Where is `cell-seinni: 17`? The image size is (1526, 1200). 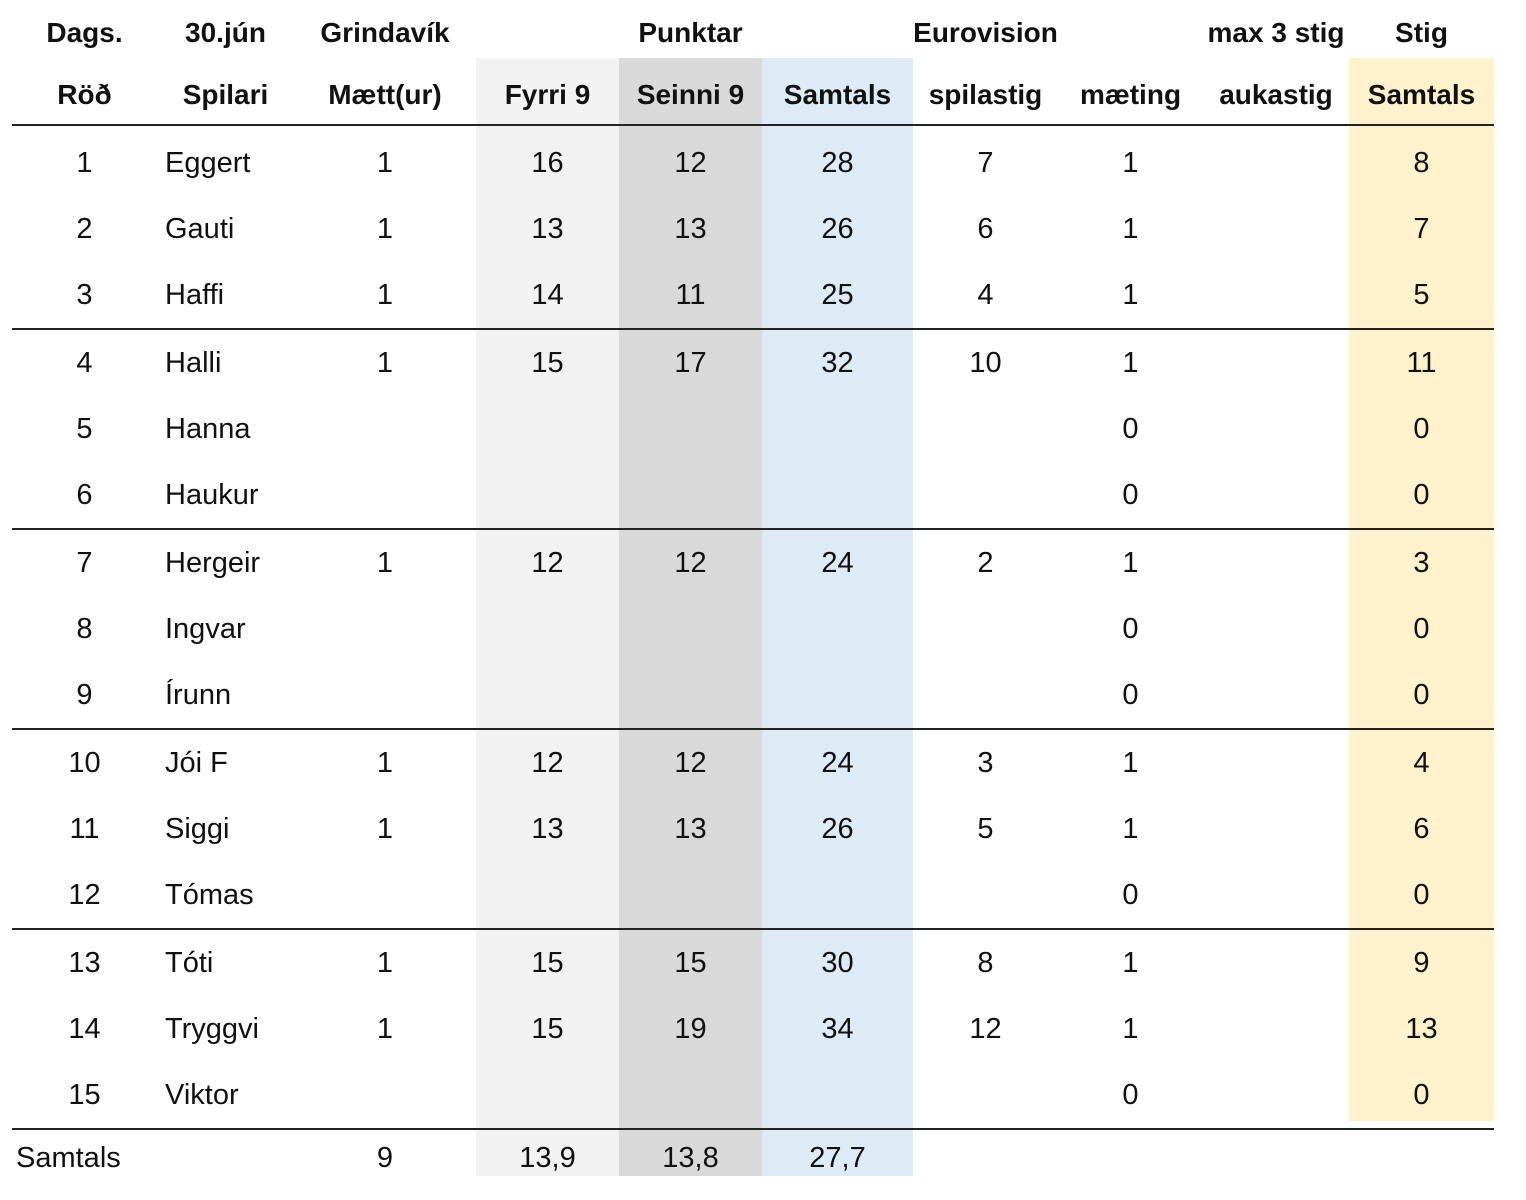 cell-seinni: 17 is located at coordinates (690, 362).